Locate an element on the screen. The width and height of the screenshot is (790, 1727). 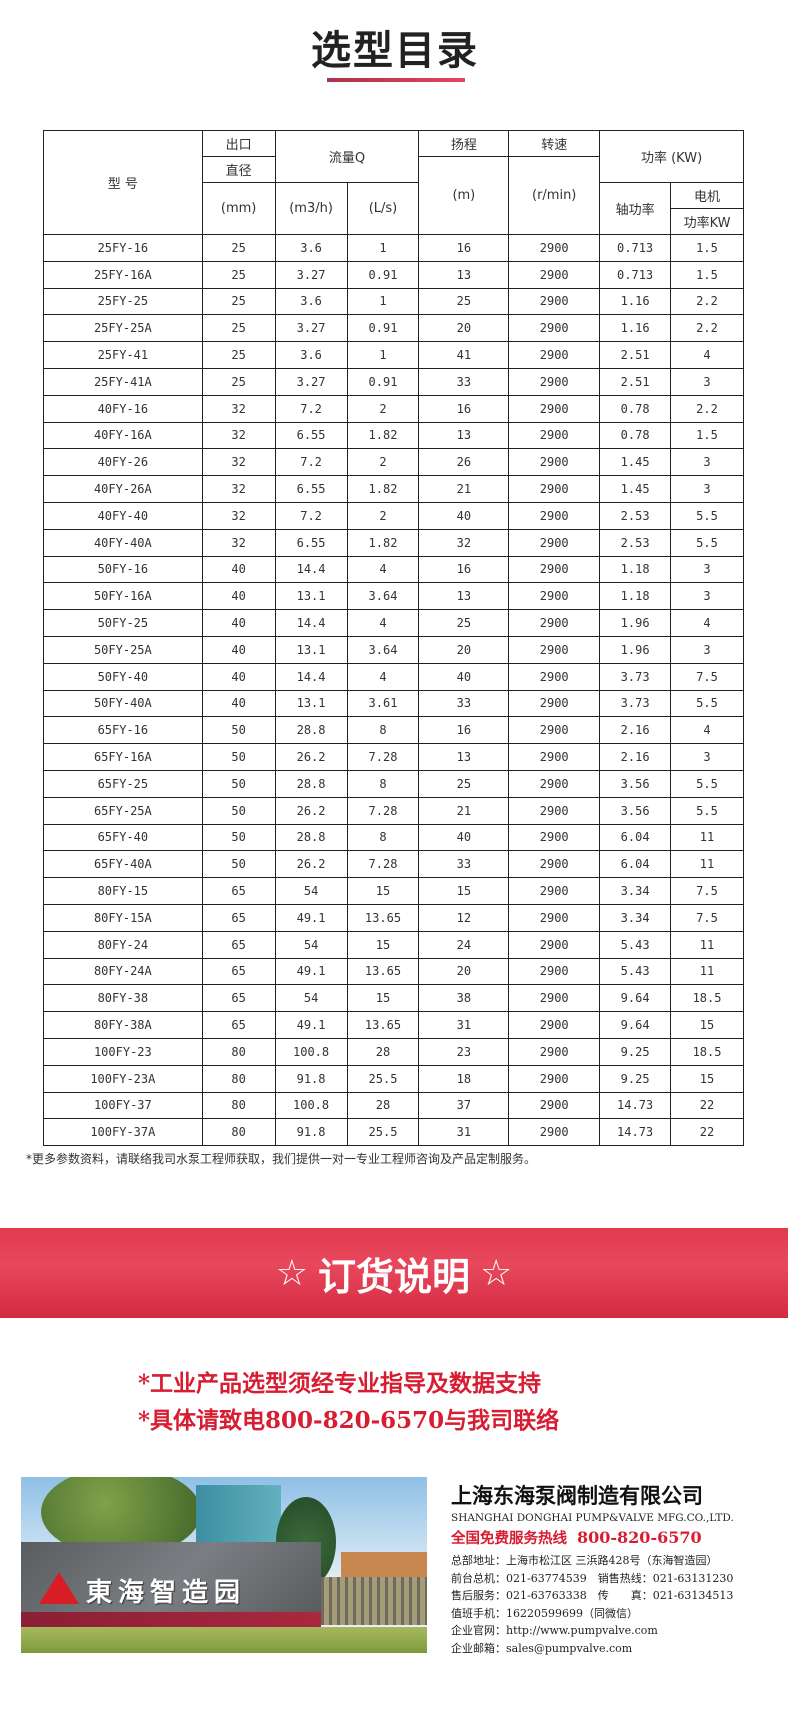
cell-flow-m3h: 49.1 is located at coordinates (311, 1025).